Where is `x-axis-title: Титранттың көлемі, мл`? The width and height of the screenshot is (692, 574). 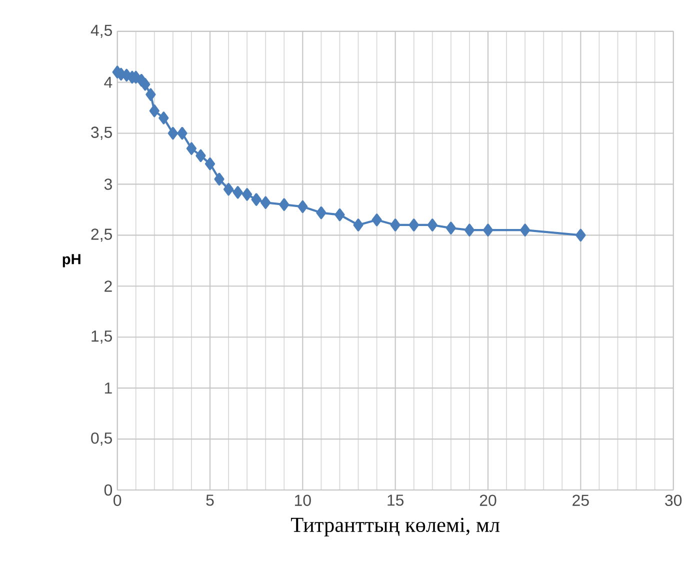 x-axis-title: Титранттың көлемі, мл is located at coordinates (395, 527).